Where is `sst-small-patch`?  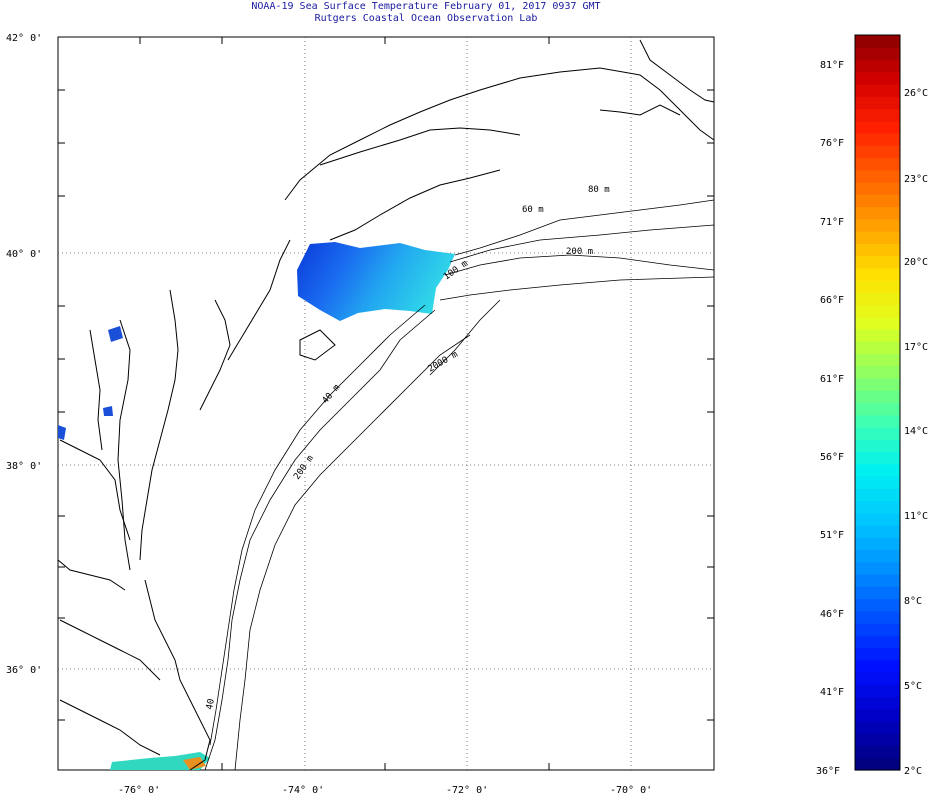 sst-small-patch is located at coordinates (108, 411).